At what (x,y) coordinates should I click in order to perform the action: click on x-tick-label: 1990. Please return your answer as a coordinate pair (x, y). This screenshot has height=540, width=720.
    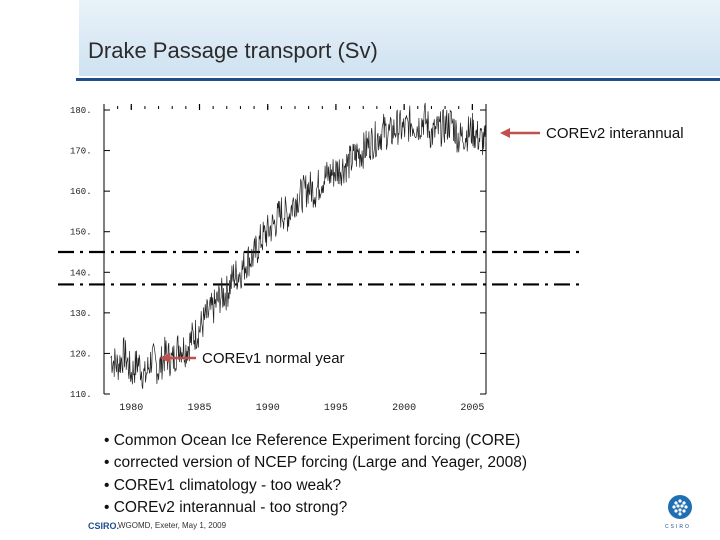
    Looking at the image, I should click on (268, 408).